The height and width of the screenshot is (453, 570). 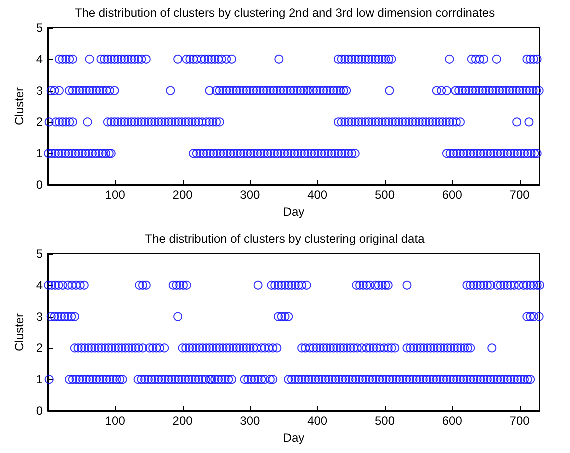 I want to click on chart-title: The distribution of clusters by clustering original data, so click(x=285, y=239).